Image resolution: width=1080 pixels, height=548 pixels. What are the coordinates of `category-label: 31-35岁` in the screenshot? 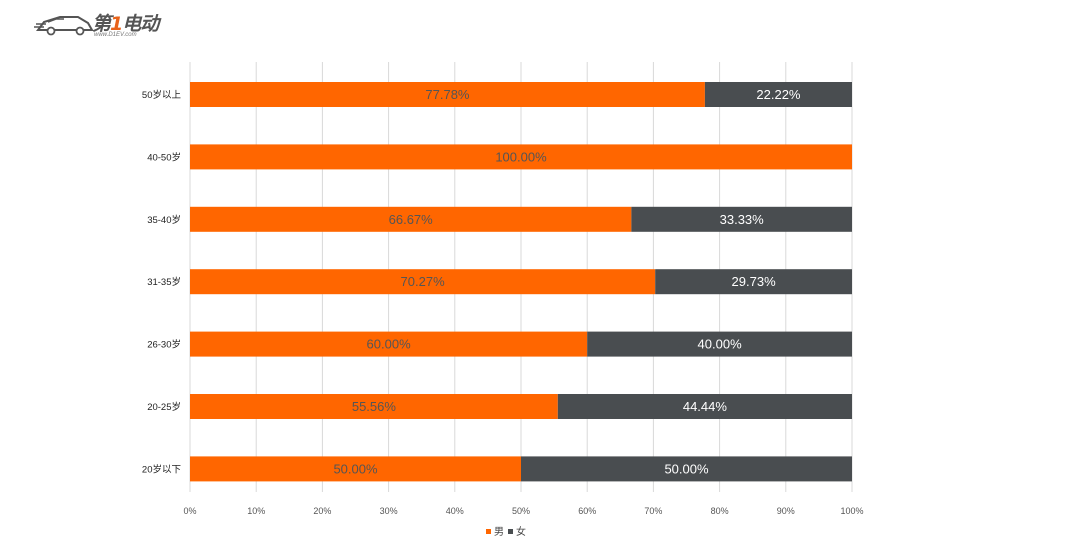 It's located at (164, 282).